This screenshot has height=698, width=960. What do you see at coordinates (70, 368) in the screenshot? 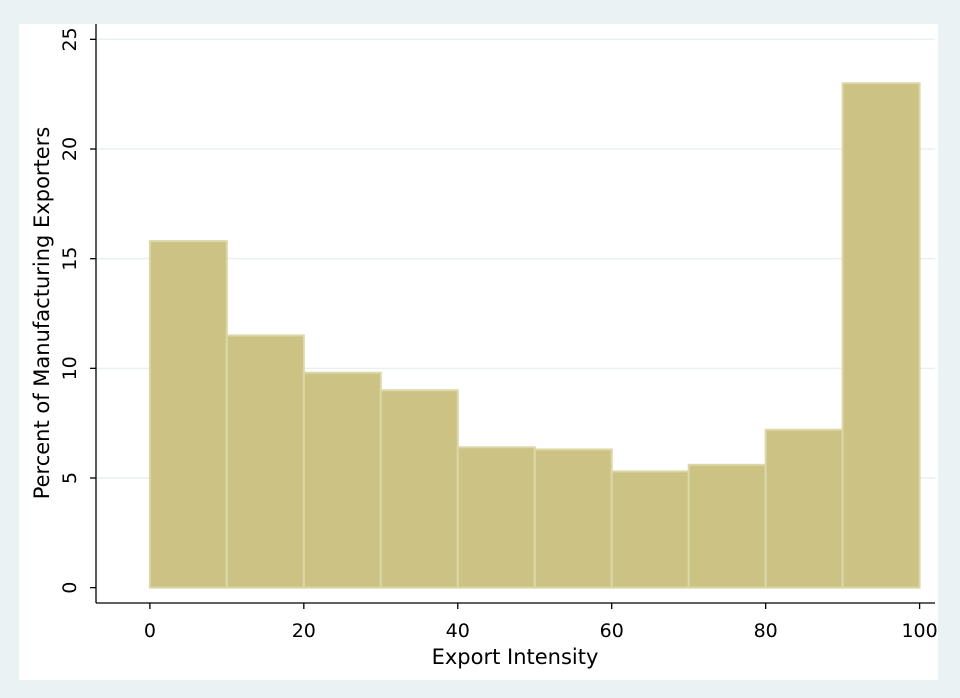
I see `y-tick-label: 10` at bounding box center [70, 368].